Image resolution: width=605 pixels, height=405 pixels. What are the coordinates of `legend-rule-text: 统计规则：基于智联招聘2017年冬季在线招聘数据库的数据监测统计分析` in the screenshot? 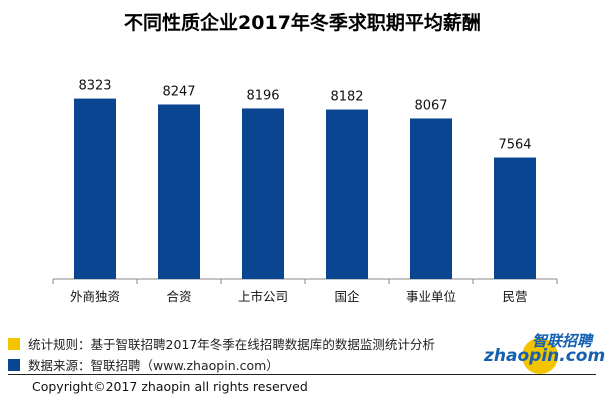 It's located at (231, 344).